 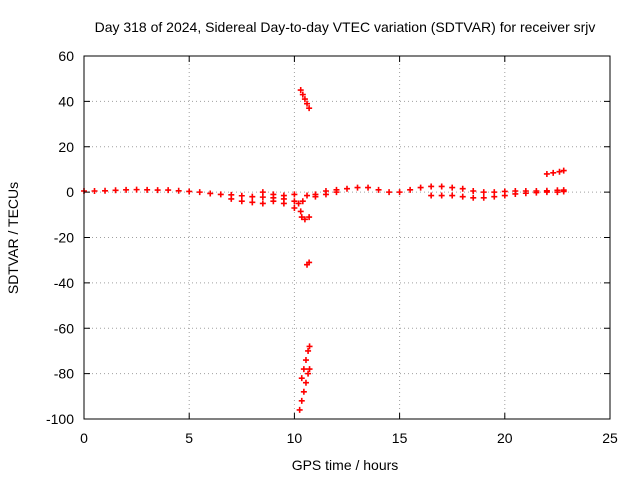 I want to click on x-tick-label: 5, so click(x=189, y=438).